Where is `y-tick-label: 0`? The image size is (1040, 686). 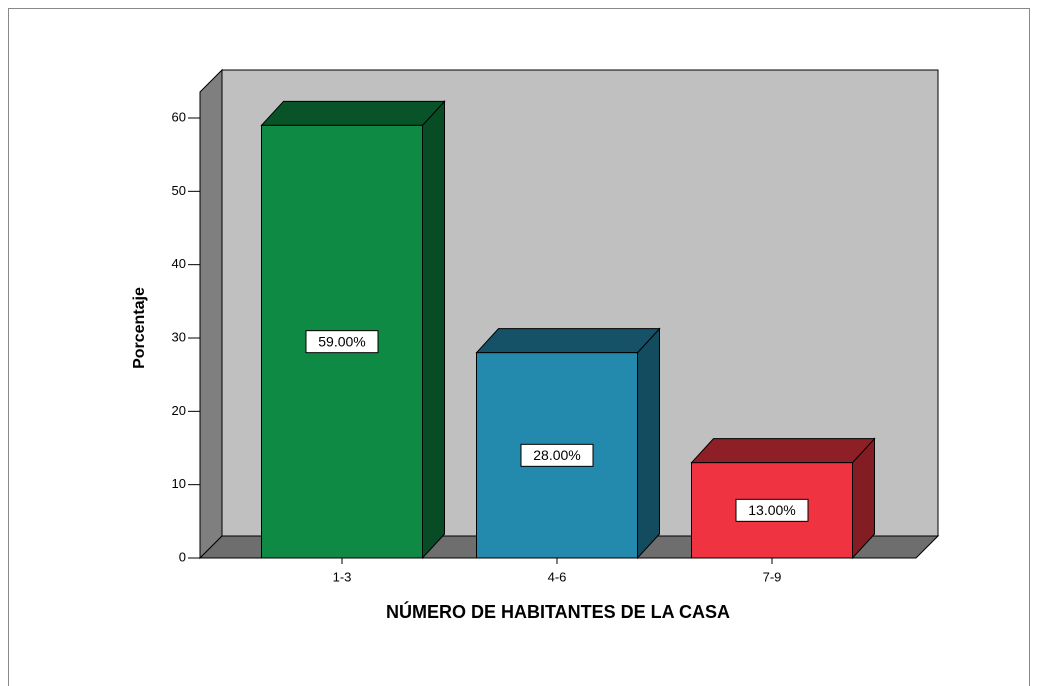
y-tick-label: 0 is located at coordinates (182, 556).